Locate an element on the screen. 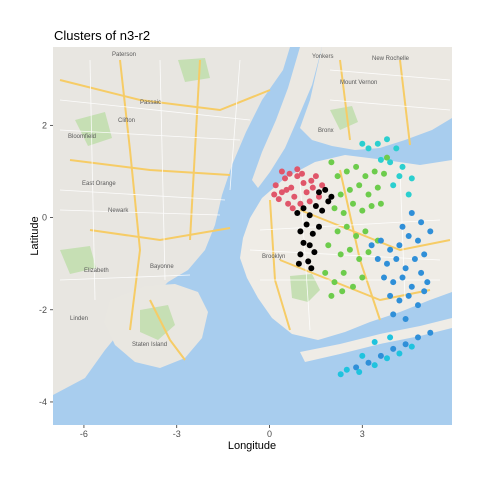 This screenshot has width=480, height=480. map-label: East Orange is located at coordinates (99, 184).